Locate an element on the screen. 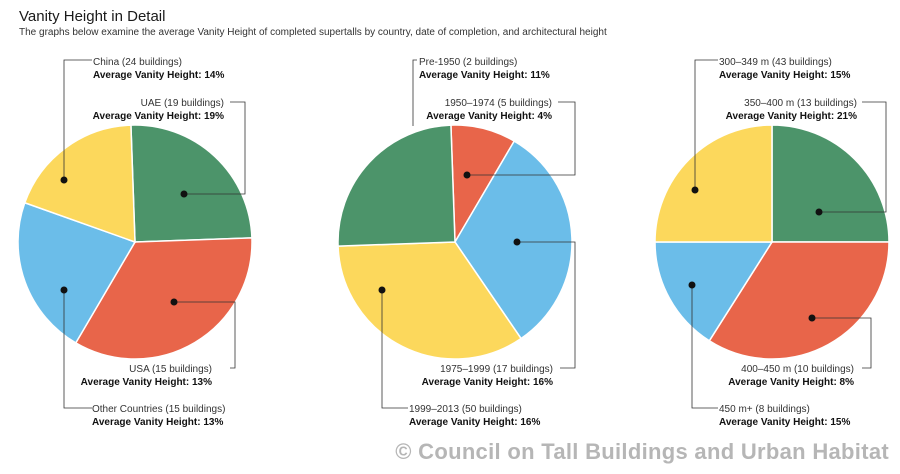 This screenshot has width=900, height=474. pie-height is located at coordinates (772, 242).